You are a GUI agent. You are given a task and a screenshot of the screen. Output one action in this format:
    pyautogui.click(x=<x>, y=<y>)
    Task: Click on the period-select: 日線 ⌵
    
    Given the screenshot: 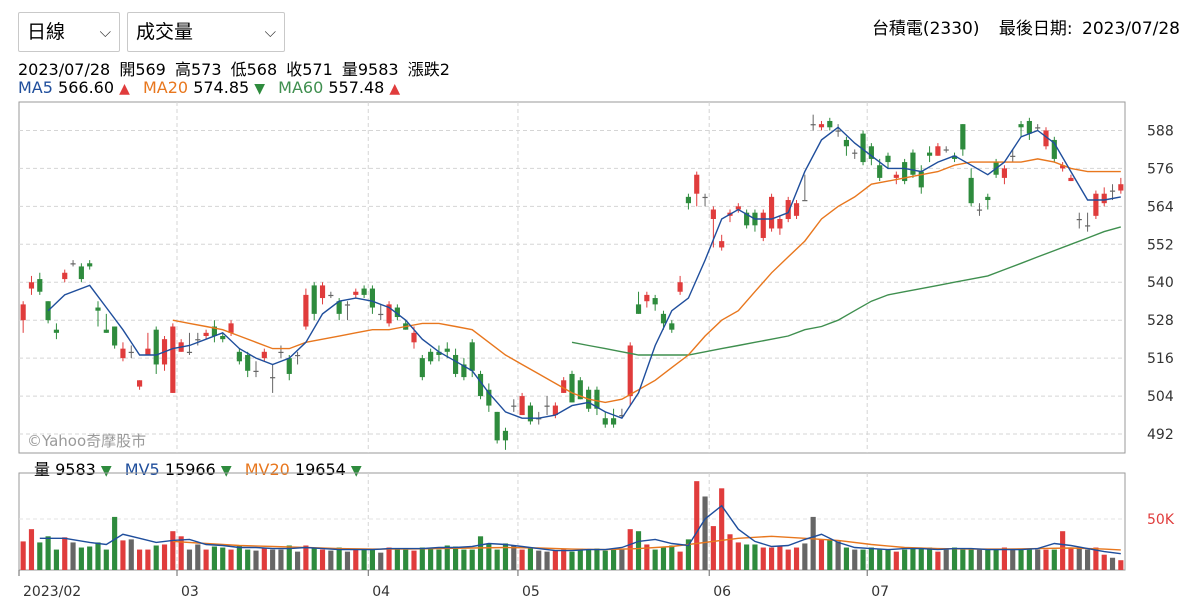 What is the action you would take?
    pyautogui.click(x=69, y=32)
    